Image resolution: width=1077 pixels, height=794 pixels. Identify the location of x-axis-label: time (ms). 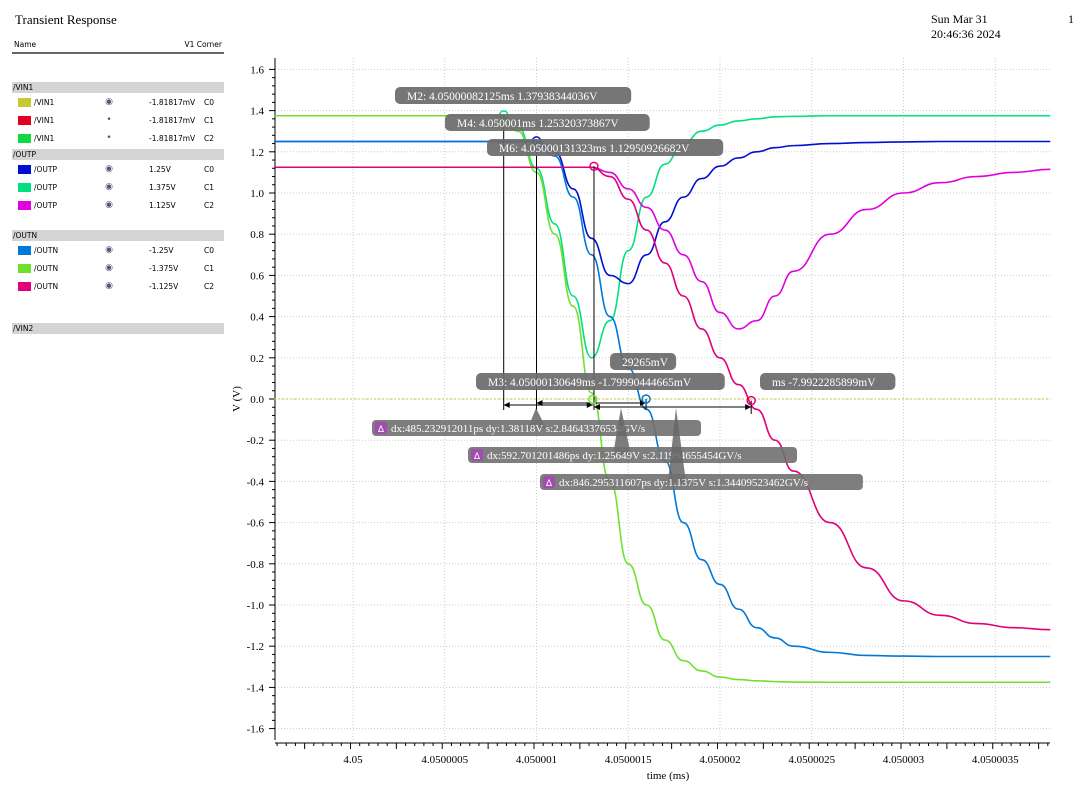
(668, 776).